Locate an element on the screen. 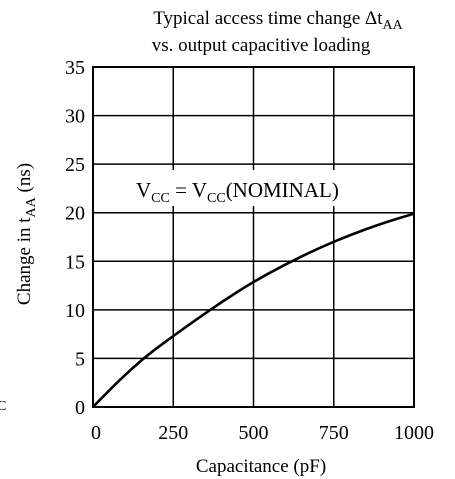 This screenshot has width=455, height=479. y-axis-label: Change in tAA (ns) is located at coordinates (26, 234).